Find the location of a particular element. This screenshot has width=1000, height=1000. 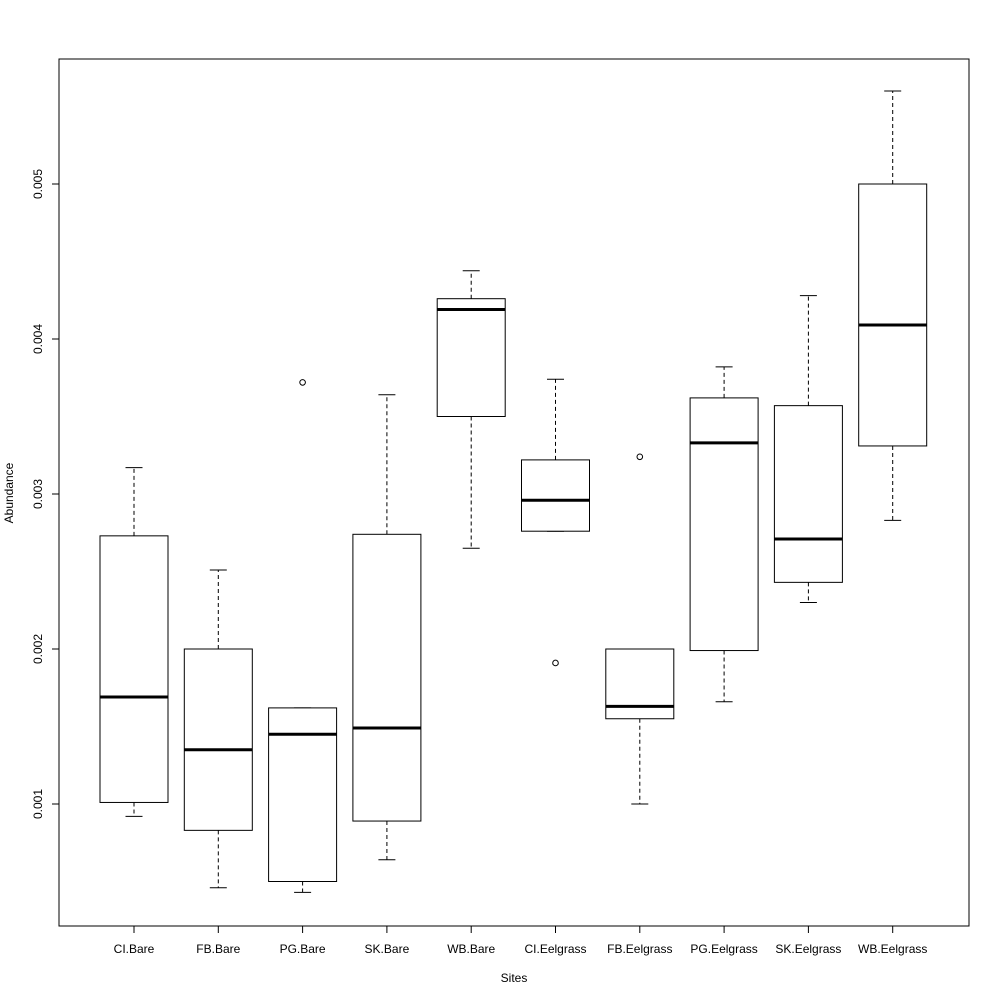

x-tick-label: PG.Bare is located at coordinates (303, 949).